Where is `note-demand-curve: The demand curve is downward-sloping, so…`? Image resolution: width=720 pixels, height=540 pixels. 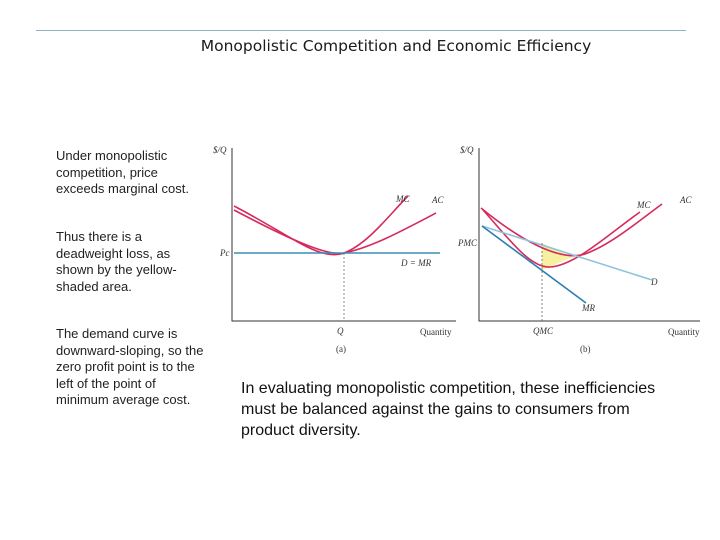
note-demand-curve: The demand curve is downward-sloping, so… is located at coordinates (130, 366).